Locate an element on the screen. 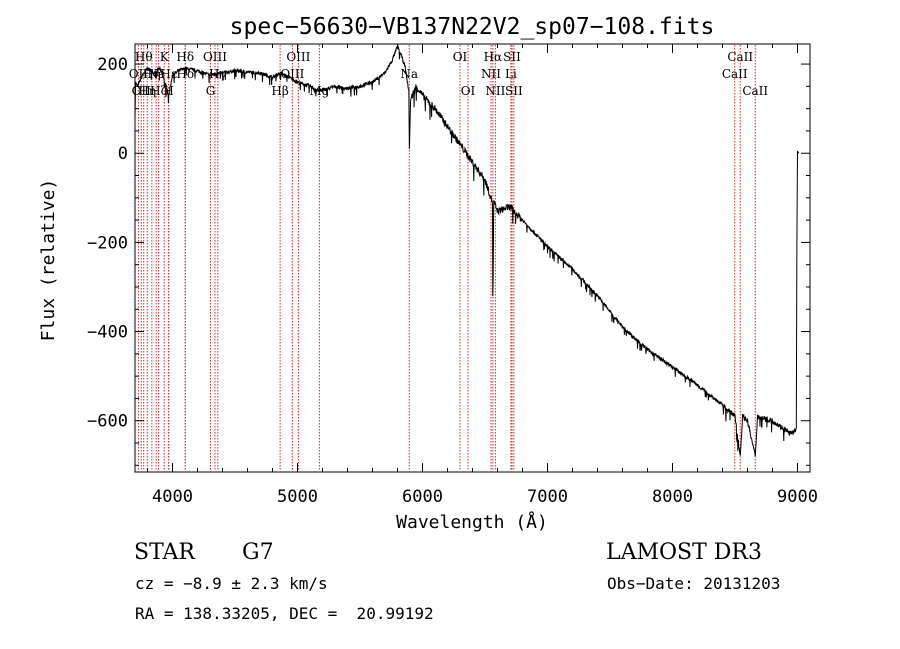  line-label: Hη is located at coordinates (147, 91).